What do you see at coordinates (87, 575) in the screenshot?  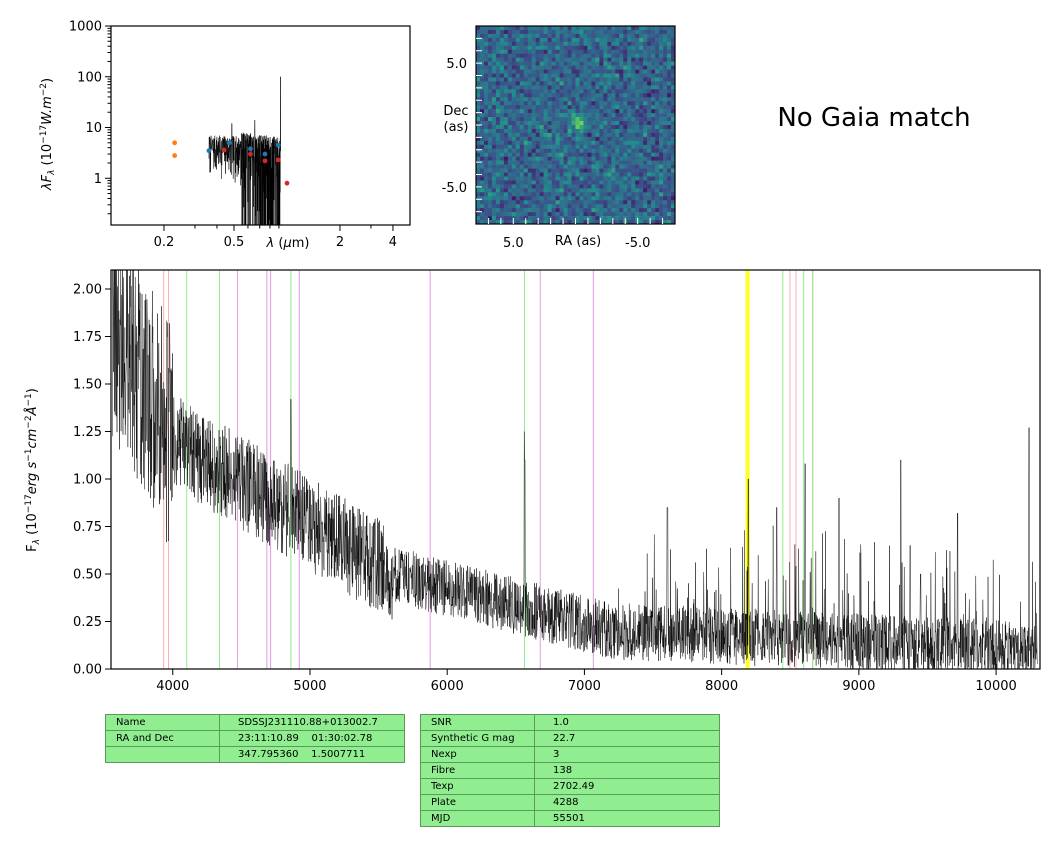 I see `spectrum-ytick-label: 0.50` at bounding box center [87, 575].